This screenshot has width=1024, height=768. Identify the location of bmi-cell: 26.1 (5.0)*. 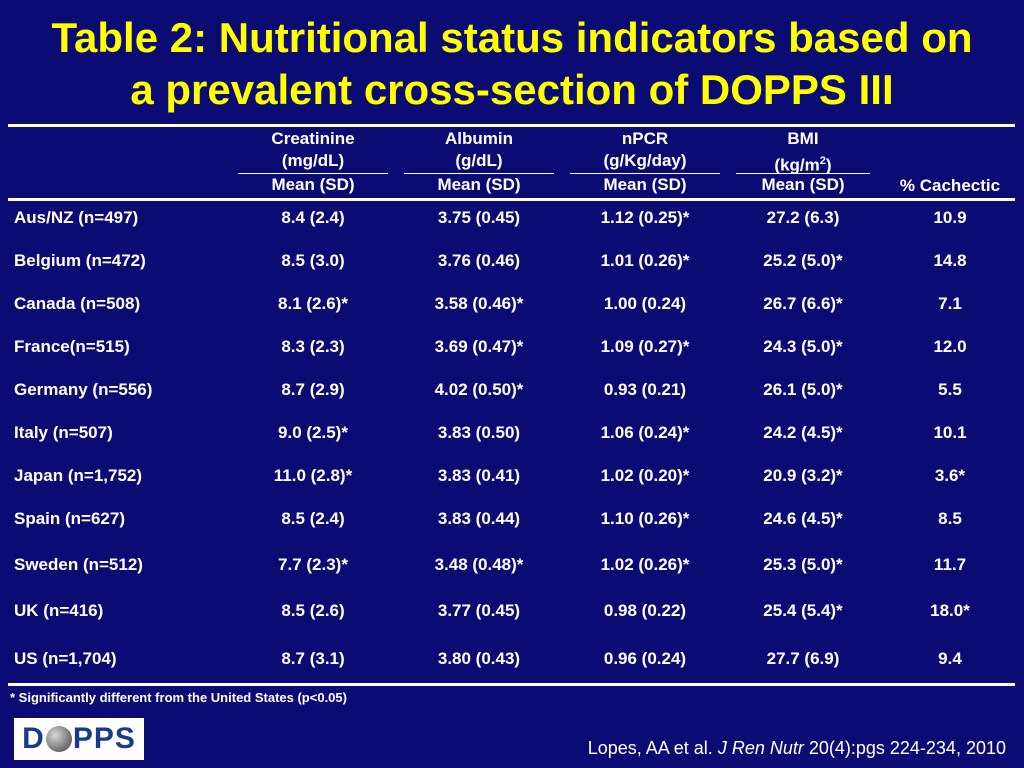
(803, 389).